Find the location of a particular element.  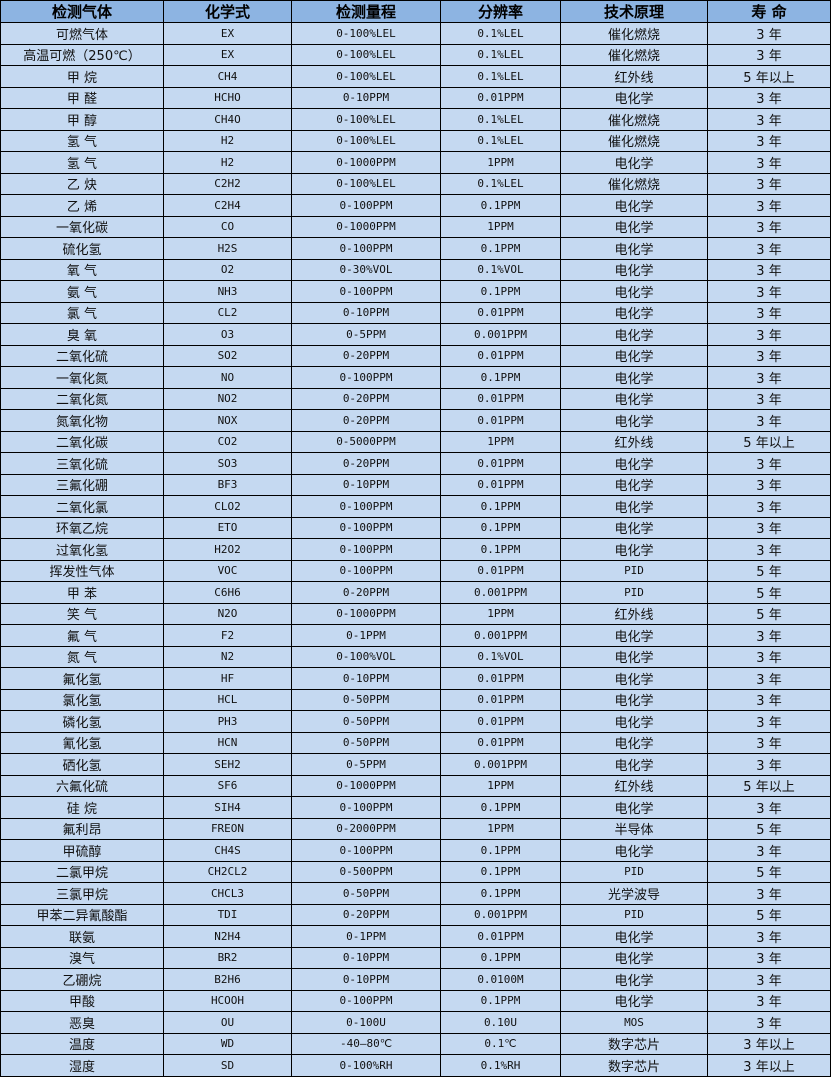

table-row: 硅 烷 SIH4 0-100PPM 0.1PPM 电化学 3 年 is located at coordinates (415, 807).